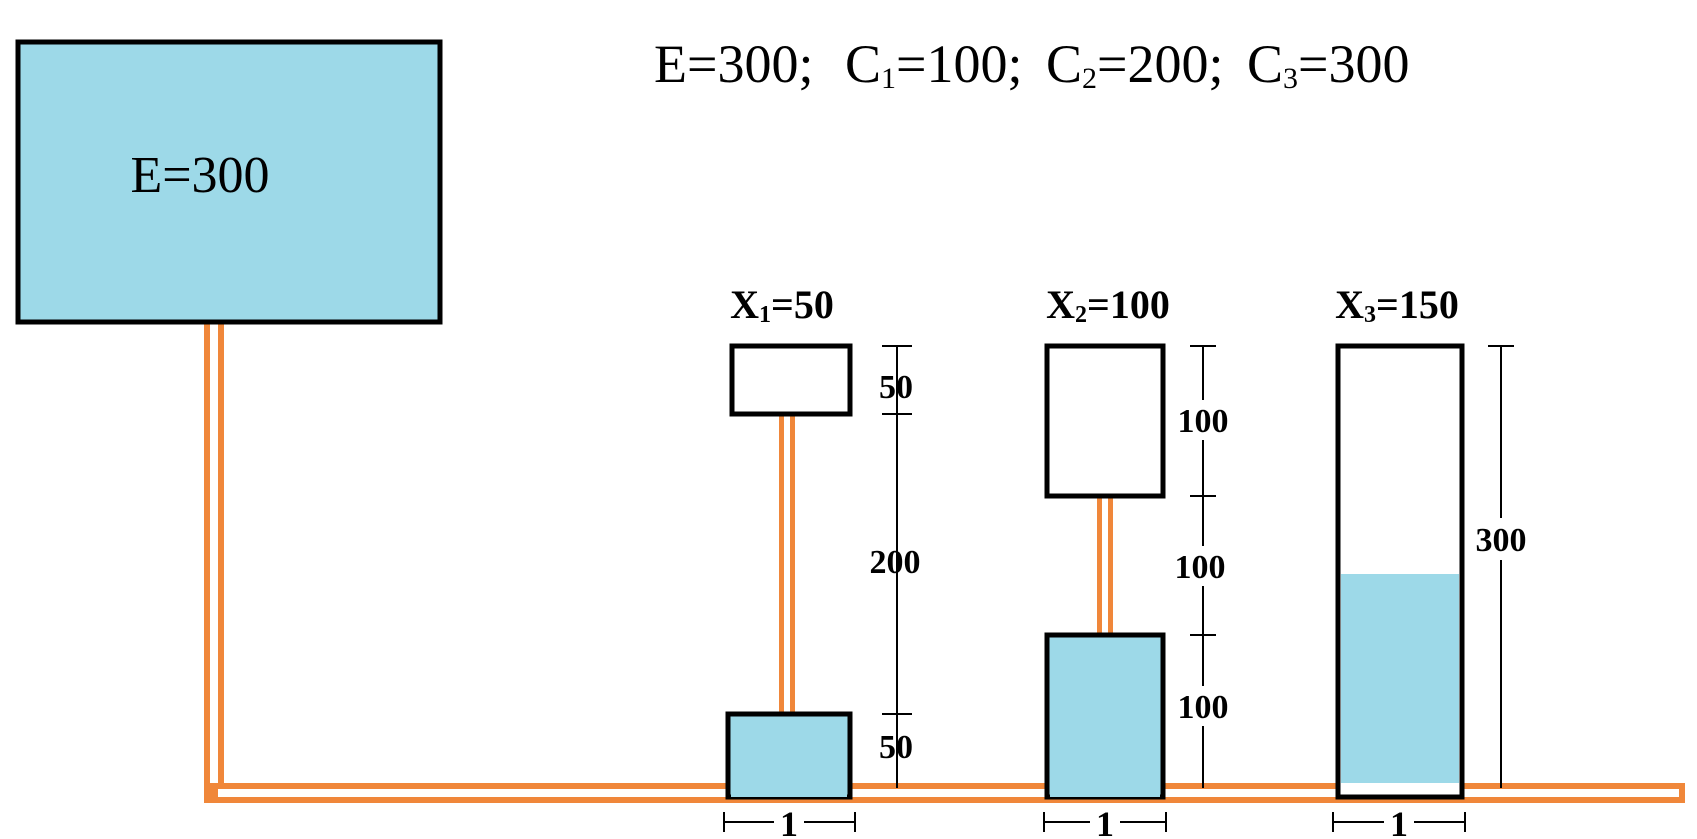 The image size is (1697, 839). I want to click on vessel-2-label: X2=100, so click(1108, 305).